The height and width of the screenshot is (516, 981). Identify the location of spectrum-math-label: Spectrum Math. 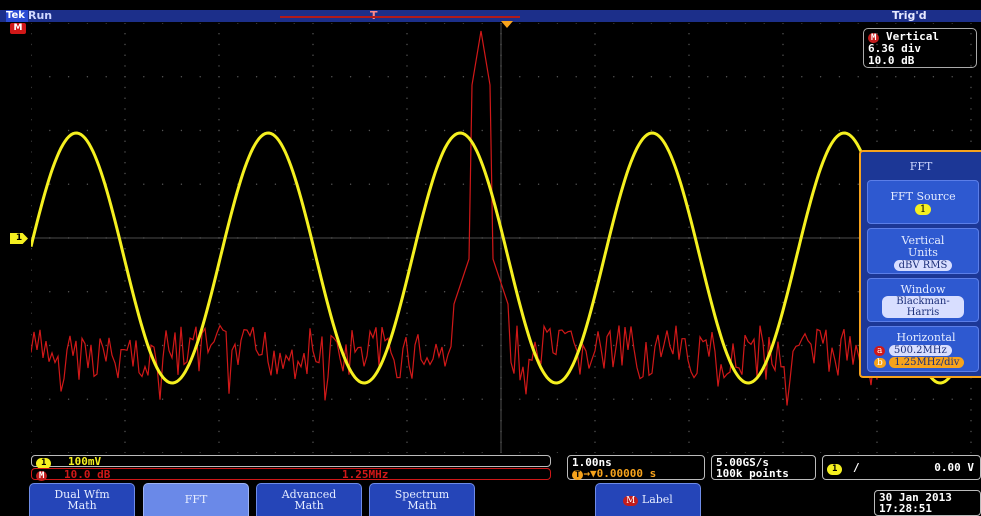
(422, 500).